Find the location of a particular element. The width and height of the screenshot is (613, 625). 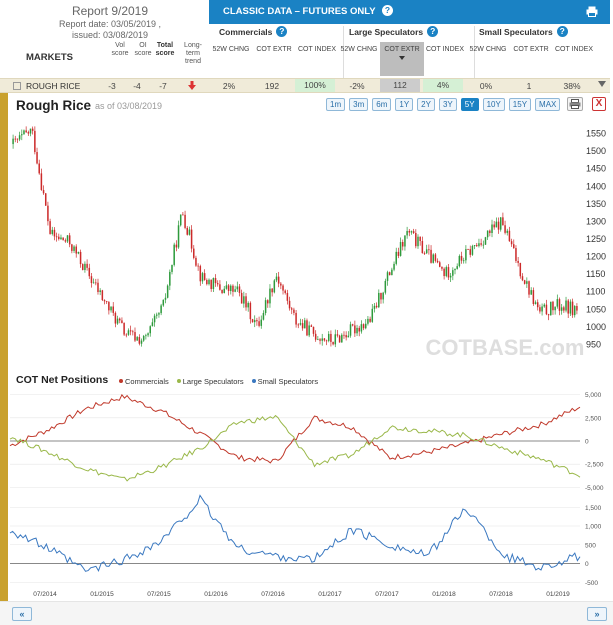

market-name: ROUGH RICE is located at coordinates (53, 86).